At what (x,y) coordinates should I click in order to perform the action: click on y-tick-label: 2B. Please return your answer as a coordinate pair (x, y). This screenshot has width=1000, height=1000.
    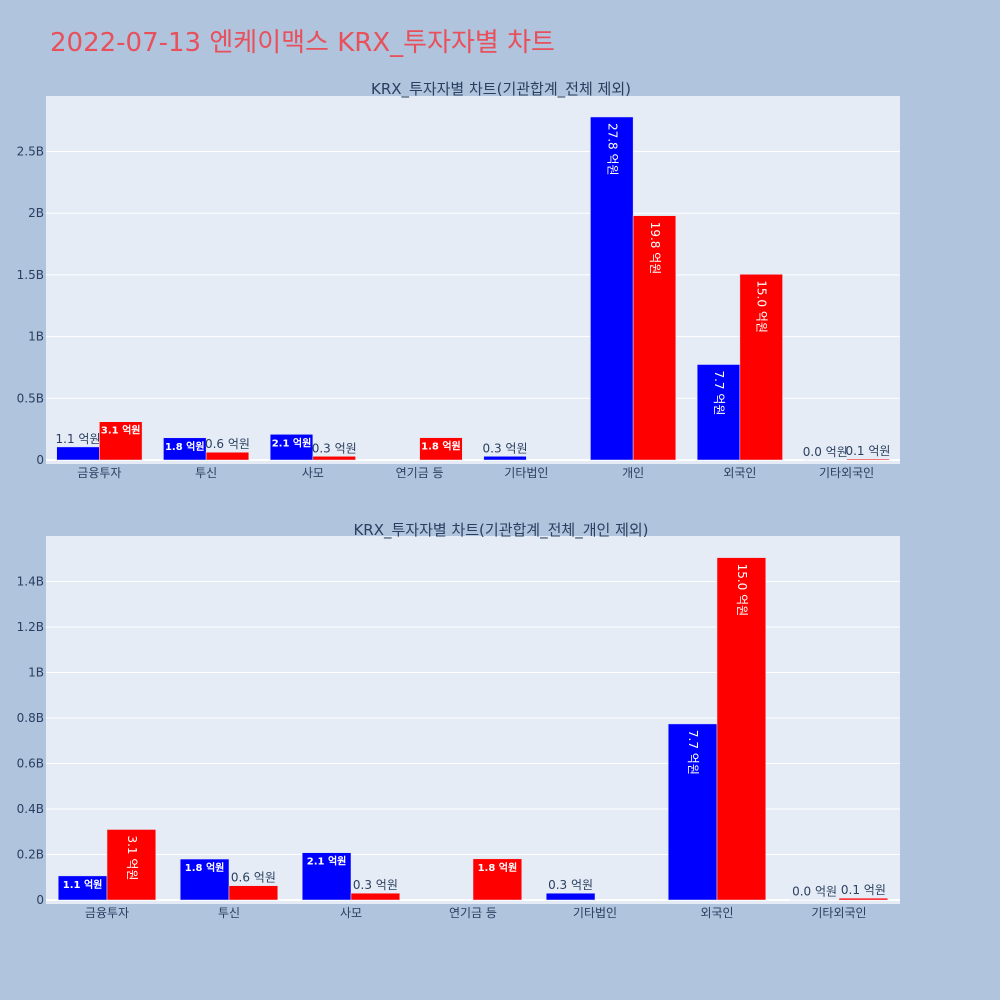
    Looking at the image, I should click on (36, 213).